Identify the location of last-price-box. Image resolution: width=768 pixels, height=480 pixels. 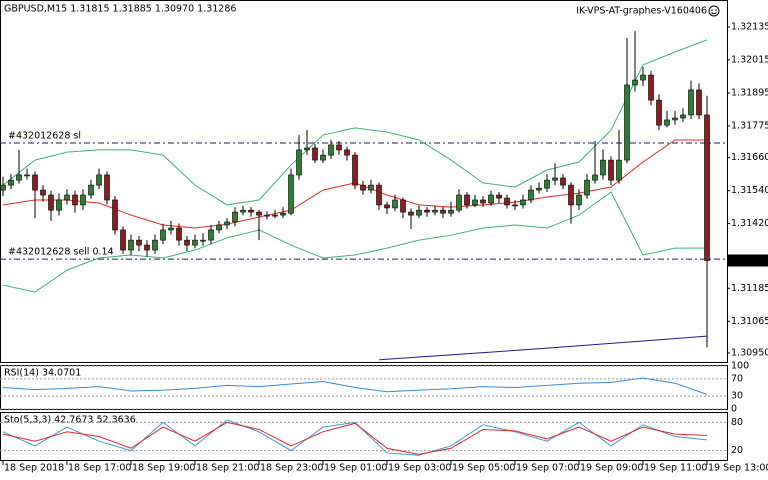
(748, 260).